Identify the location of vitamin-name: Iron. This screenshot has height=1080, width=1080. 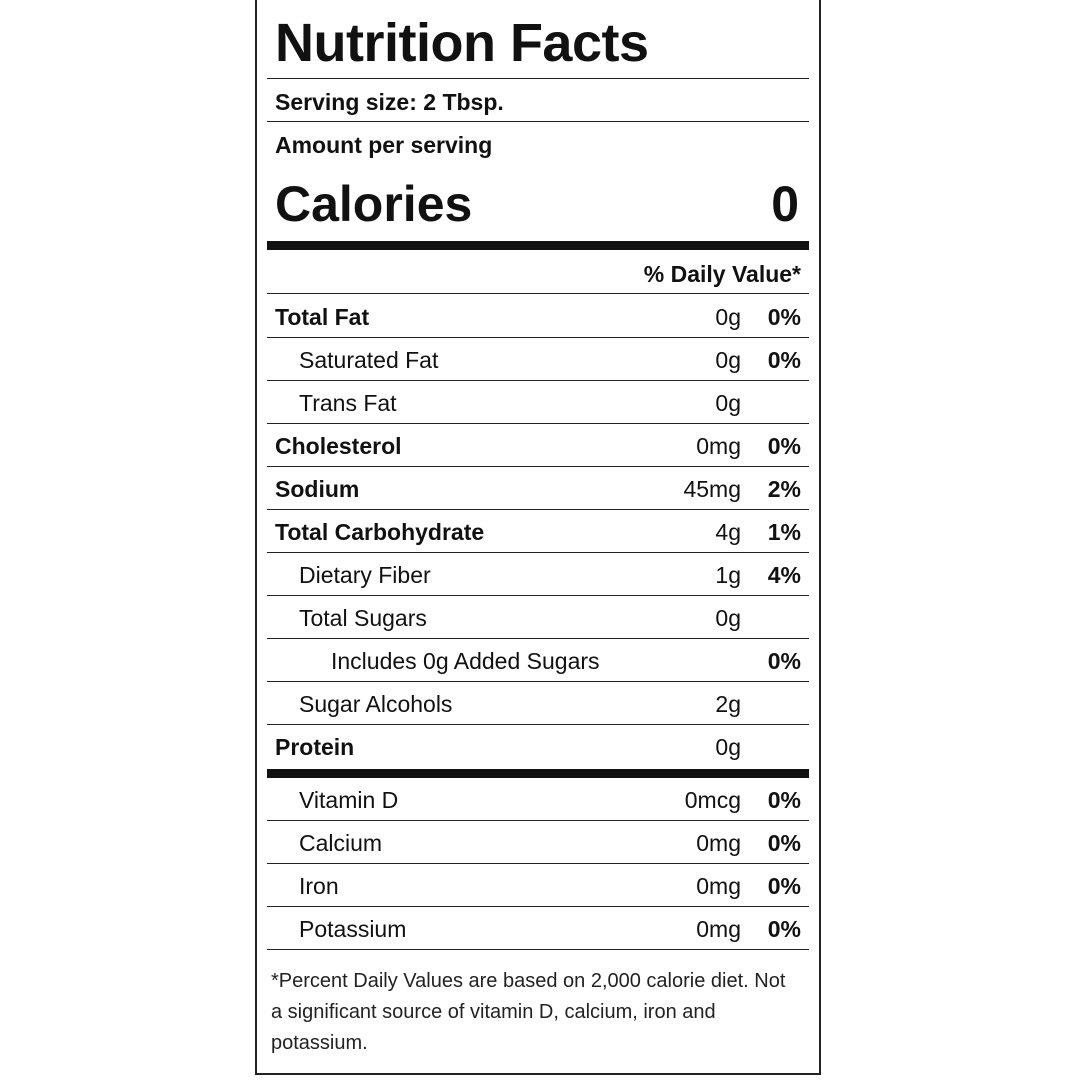
(319, 886).